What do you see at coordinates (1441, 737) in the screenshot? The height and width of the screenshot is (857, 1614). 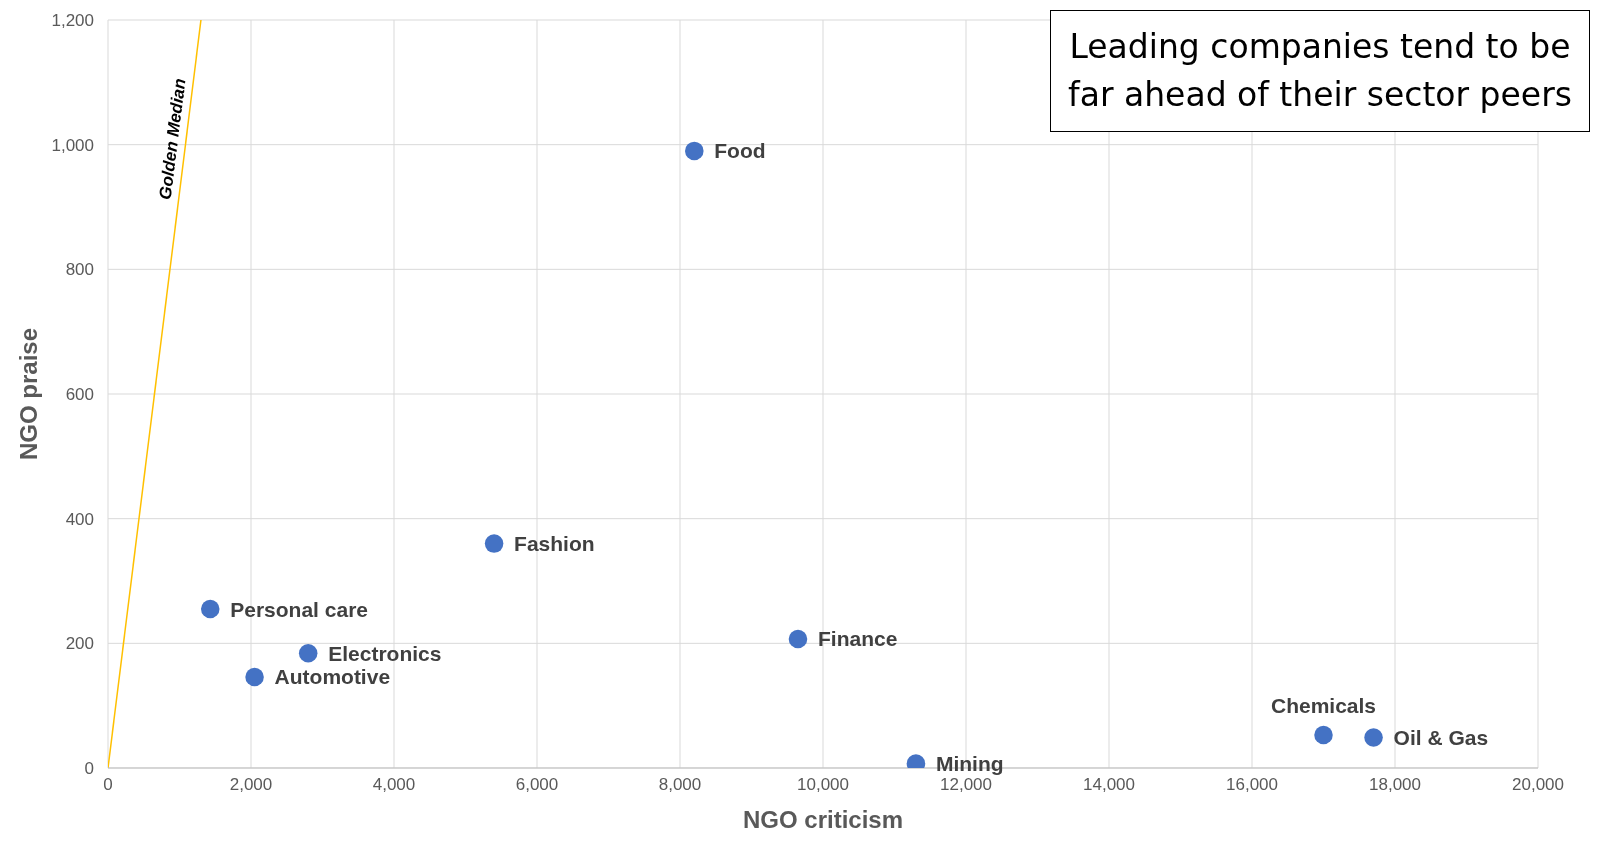 I see `annotation: Oil & Gas` at bounding box center [1441, 737].